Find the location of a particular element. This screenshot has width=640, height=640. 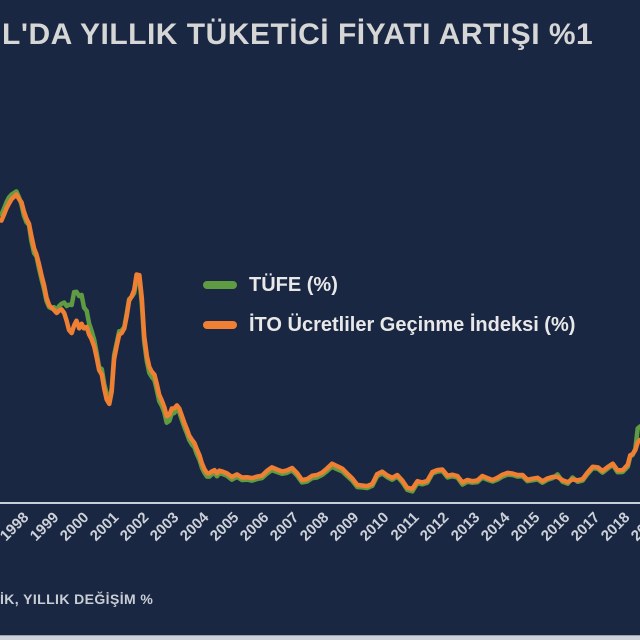

tufe-line-swatch-icon is located at coordinates (220, 285).